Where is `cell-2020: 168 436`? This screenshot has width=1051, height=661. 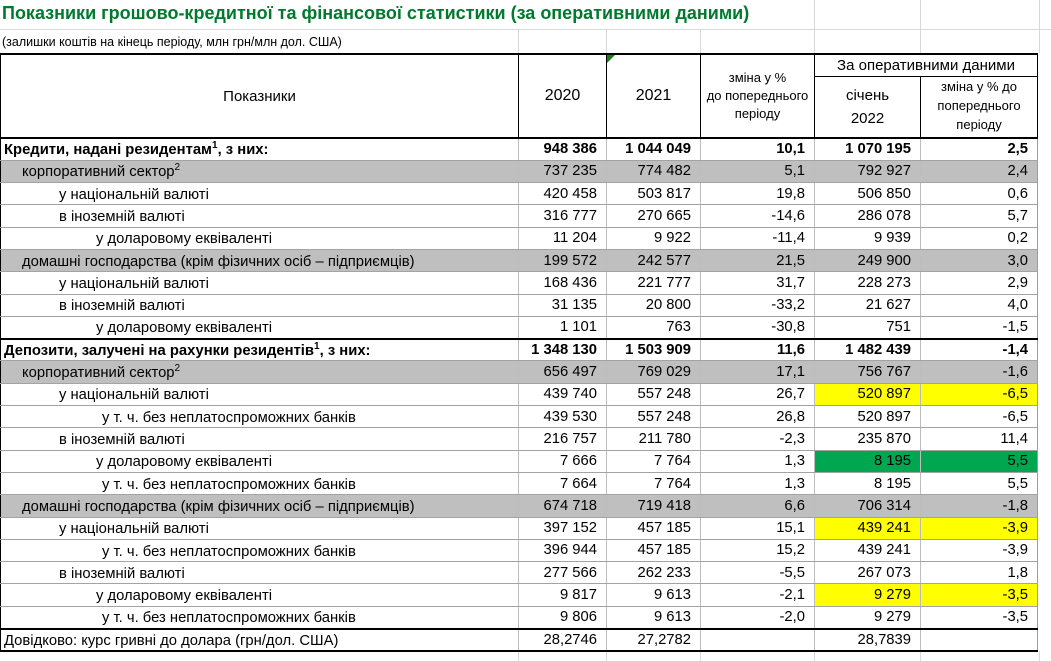
cell-2020: 168 436 is located at coordinates (562, 283).